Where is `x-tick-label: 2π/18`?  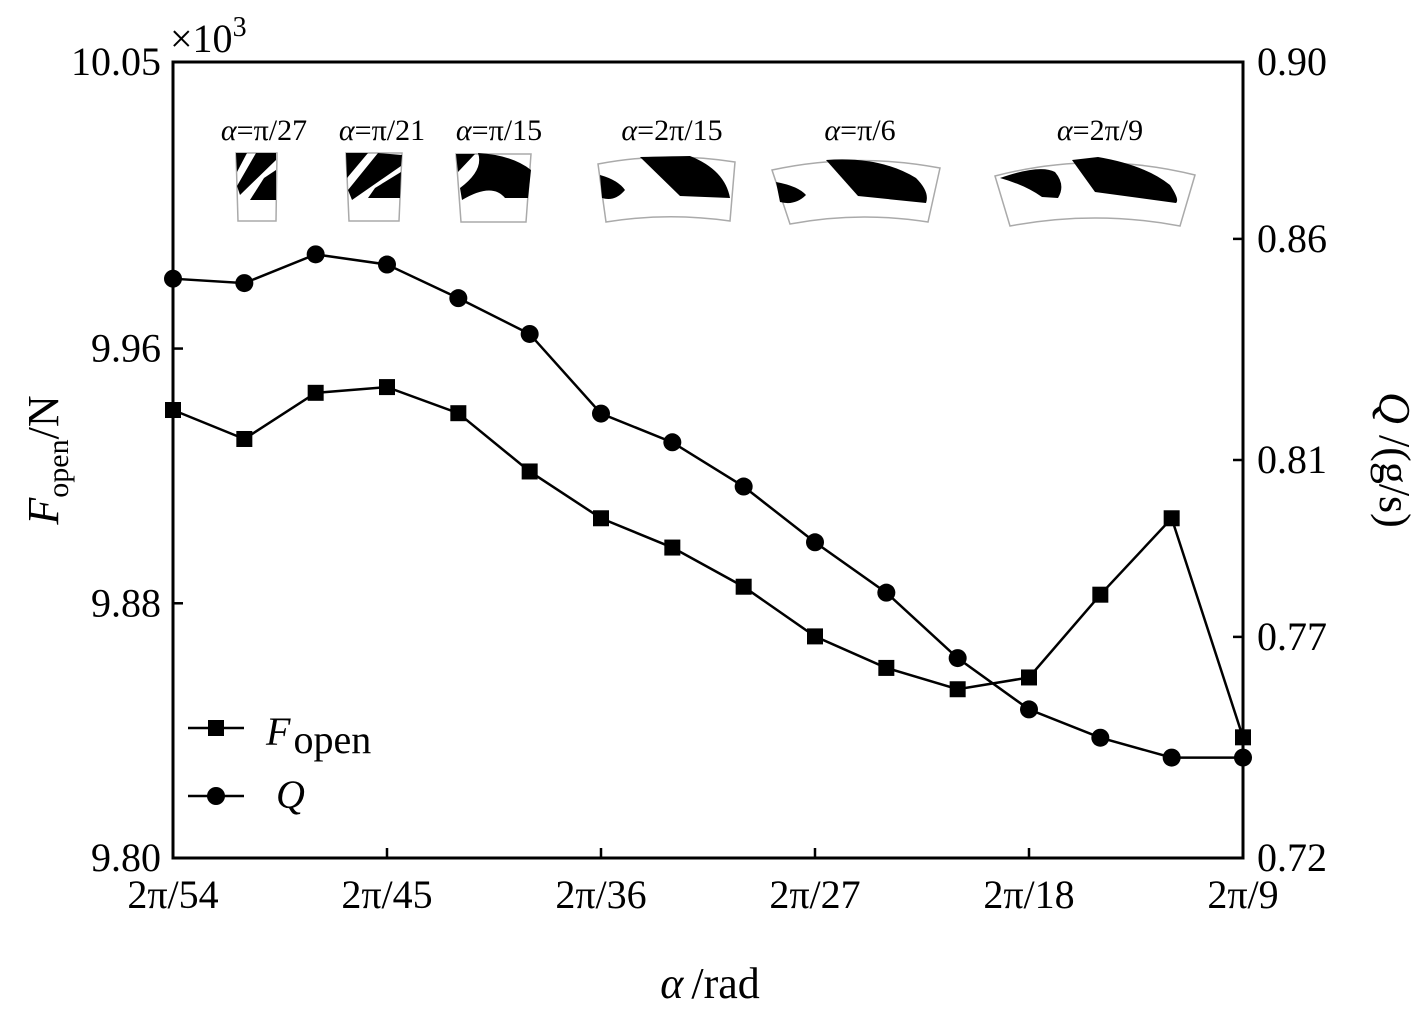 x-tick-label: 2π/18 is located at coordinates (1028, 894).